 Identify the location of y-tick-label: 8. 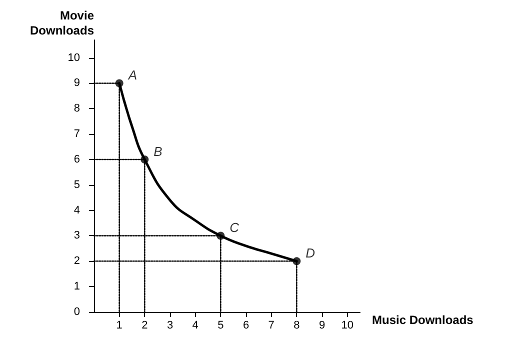
(77, 108).